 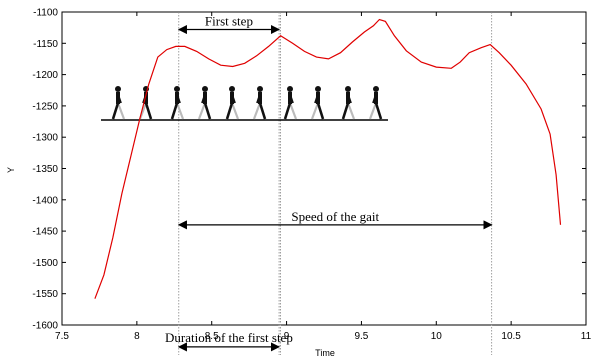 I want to click on y-tick-label: -1200, so click(x=45, y=75).